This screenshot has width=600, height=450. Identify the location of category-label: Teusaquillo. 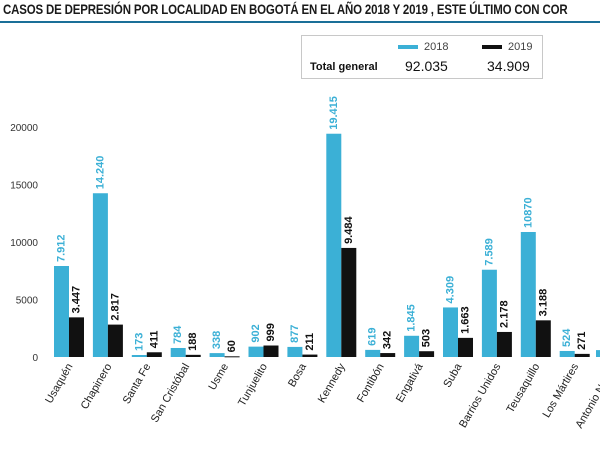
(523, 389).